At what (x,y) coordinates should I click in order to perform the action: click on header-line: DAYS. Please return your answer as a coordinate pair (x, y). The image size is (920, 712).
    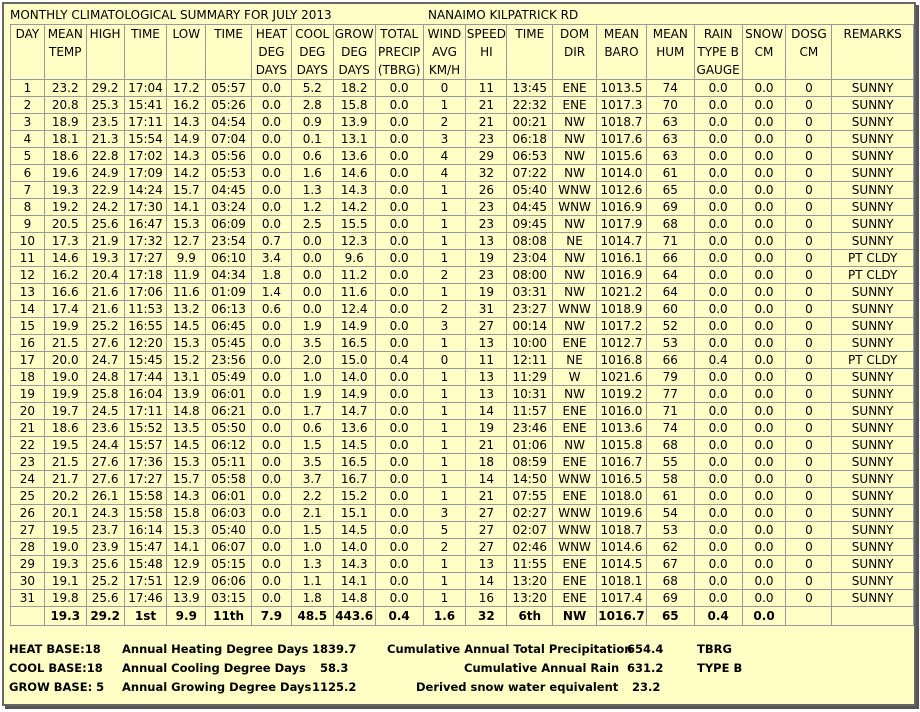
    Looking at the image, I should click on (271, 70).